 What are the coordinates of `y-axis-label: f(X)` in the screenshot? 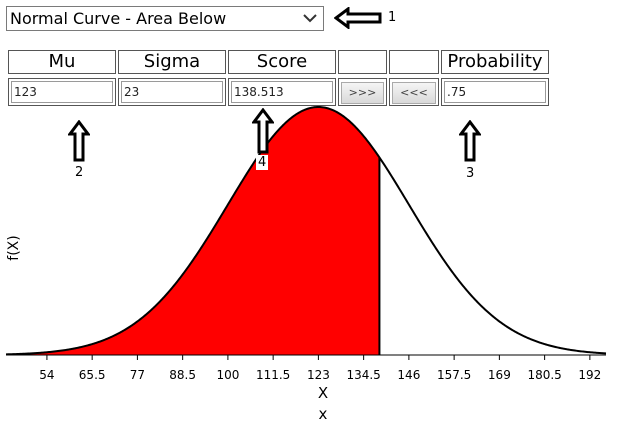 It's located at (14, 247).